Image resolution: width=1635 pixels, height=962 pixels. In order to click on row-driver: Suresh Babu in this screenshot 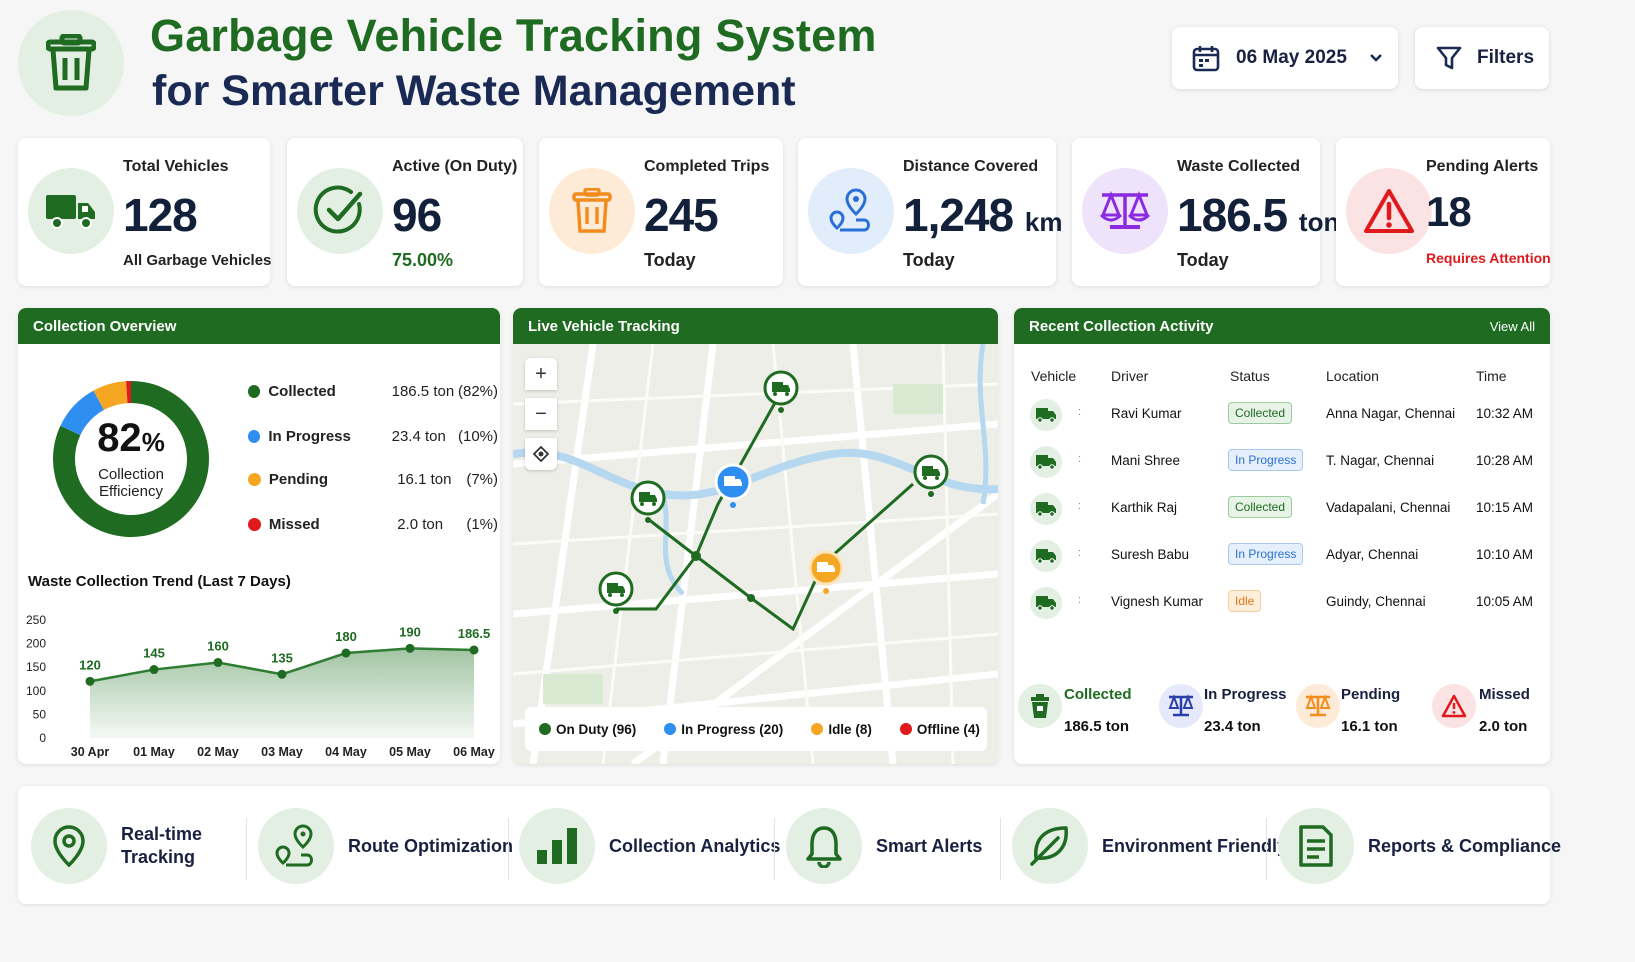, I will do `click(1150, 554)`.